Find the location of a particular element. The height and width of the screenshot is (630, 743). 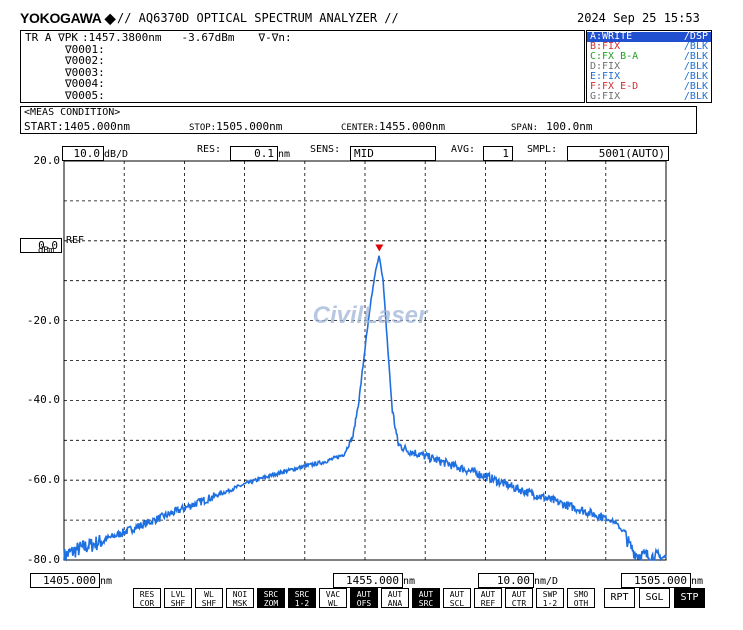

softkey-button: SWP 1-2 is located at coordinates (550, 598).